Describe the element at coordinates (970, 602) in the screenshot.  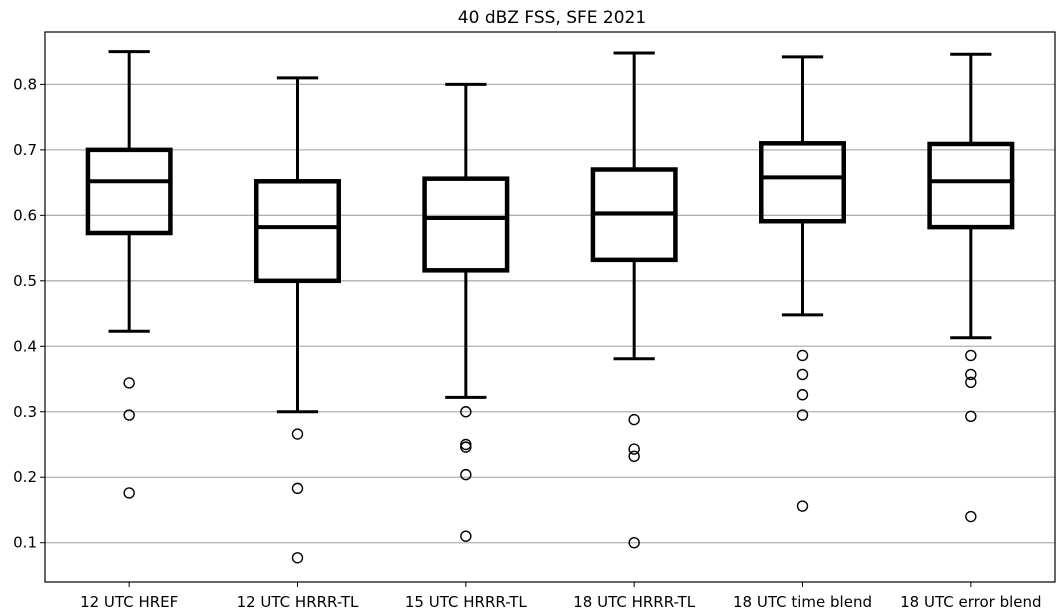
I see `x-tick-label: 18 UTC error blend` at that location.